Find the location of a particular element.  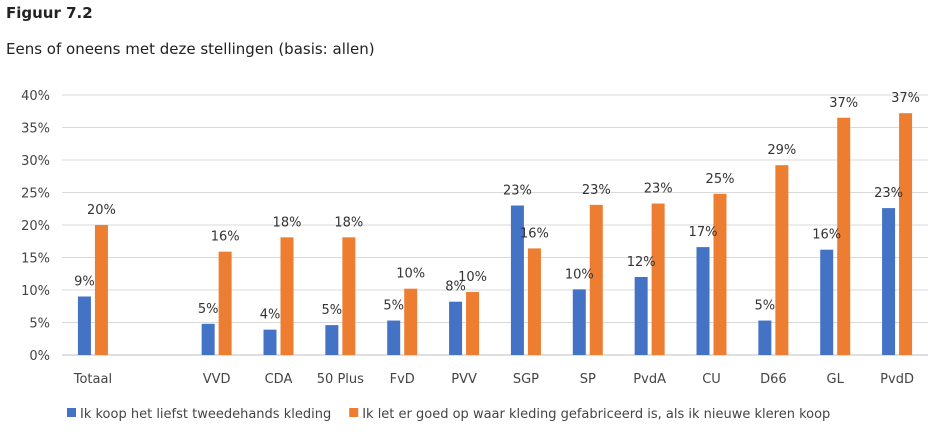

x-tick-label: 50 Plus is located at coordinates (340, 379).